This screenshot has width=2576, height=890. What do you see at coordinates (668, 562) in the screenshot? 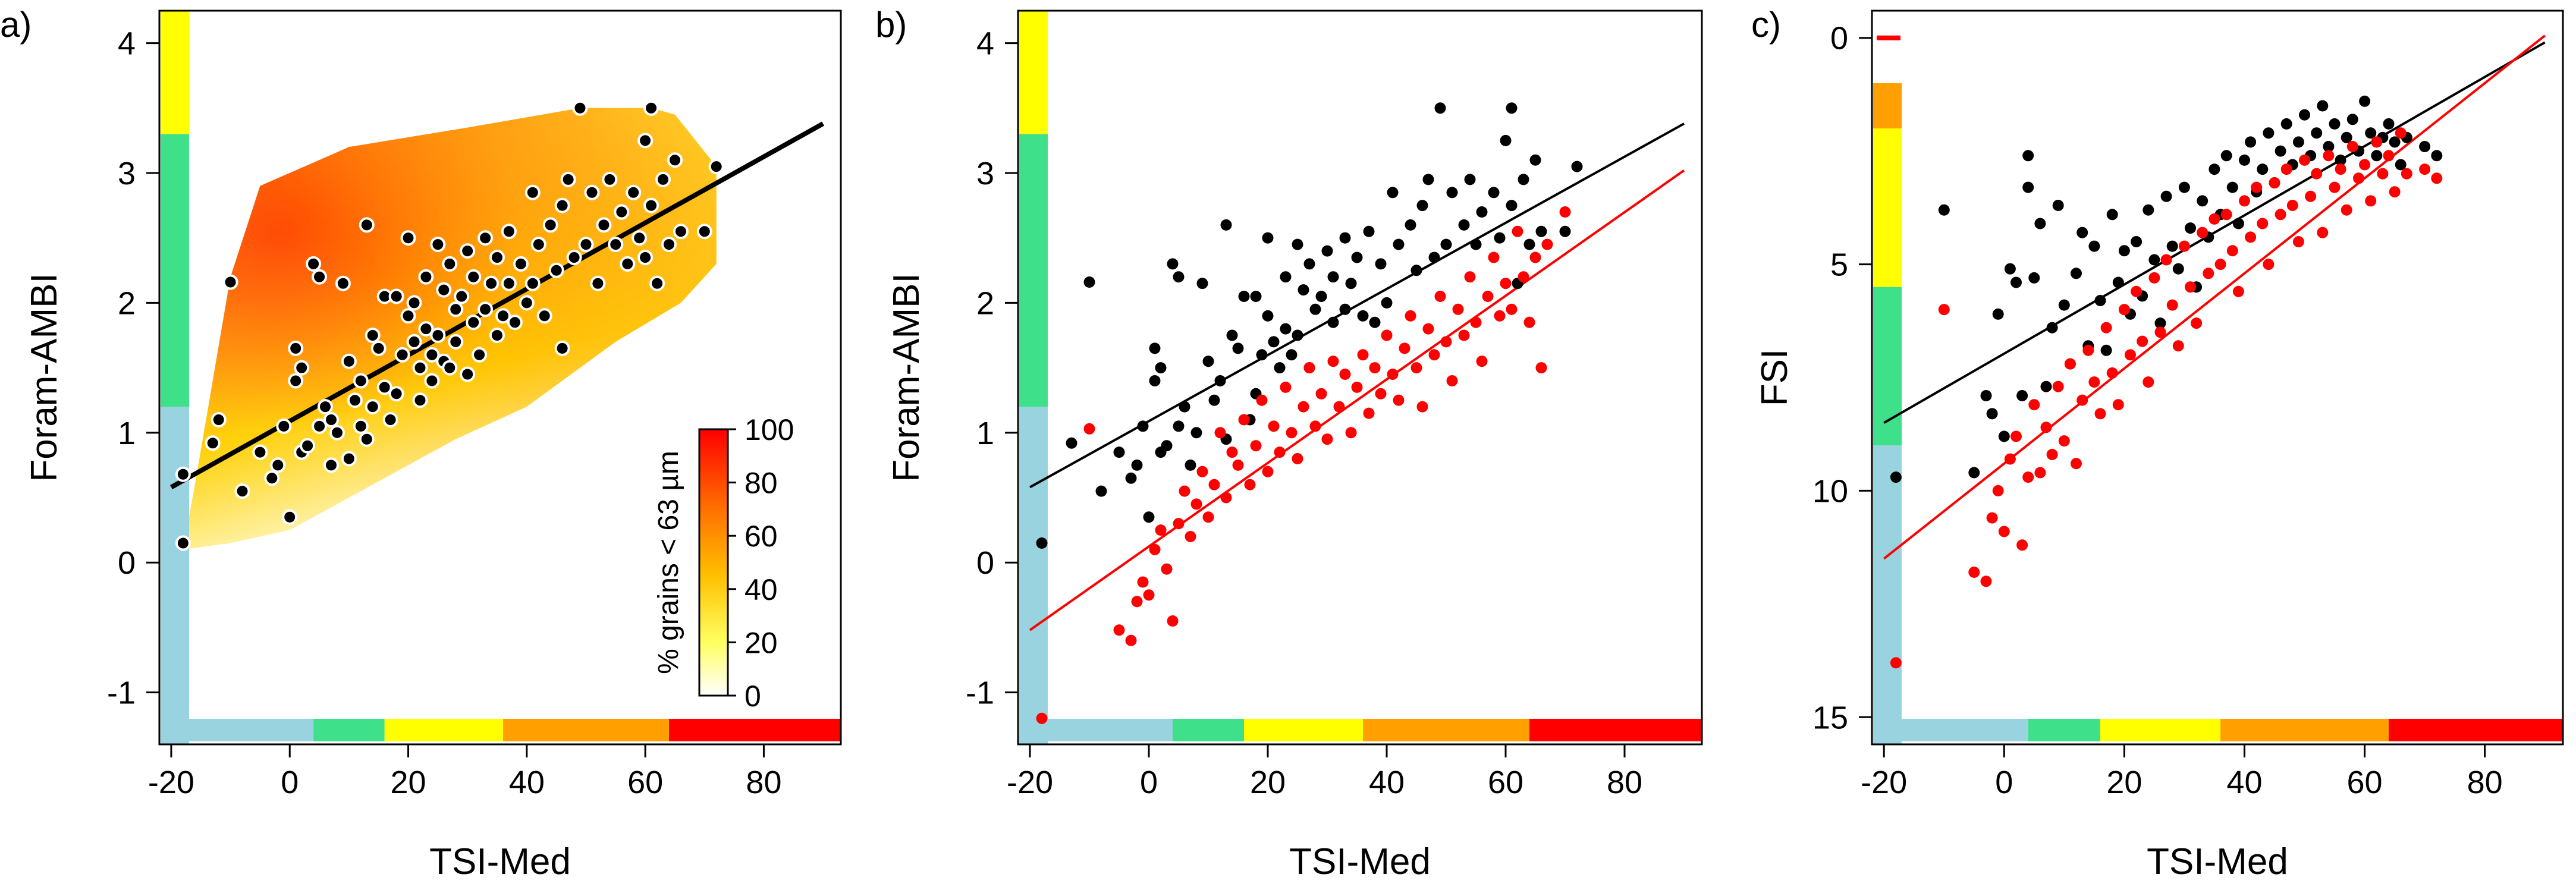
I see `colorbar-label: % grains < 63 µm` at bounding box center [668, 562].